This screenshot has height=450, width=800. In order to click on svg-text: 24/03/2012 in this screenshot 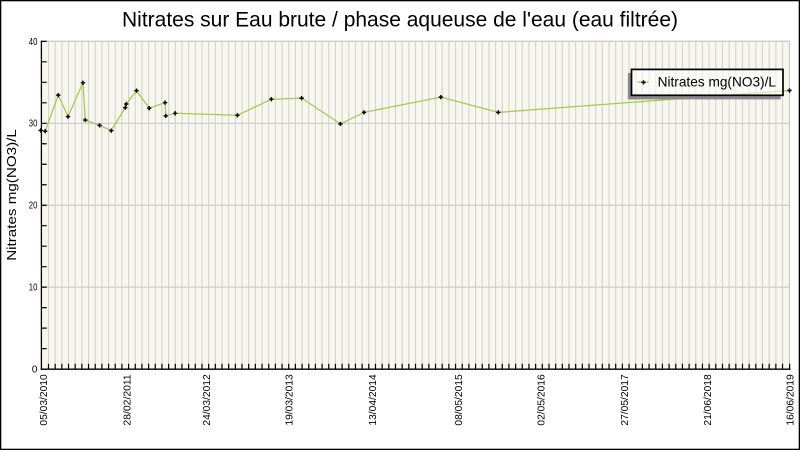, I will do `click(207, 400)`.